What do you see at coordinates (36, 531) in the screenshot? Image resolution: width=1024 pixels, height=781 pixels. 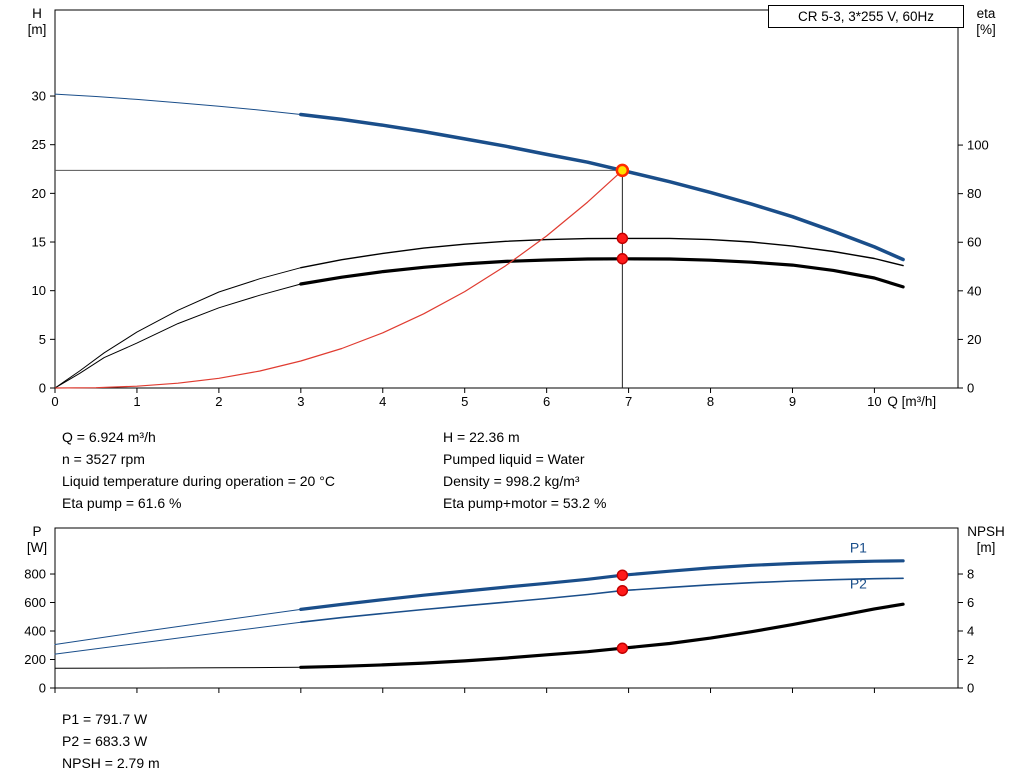 I see `y-left-axis-title: P` at bounding box center [36, 531].